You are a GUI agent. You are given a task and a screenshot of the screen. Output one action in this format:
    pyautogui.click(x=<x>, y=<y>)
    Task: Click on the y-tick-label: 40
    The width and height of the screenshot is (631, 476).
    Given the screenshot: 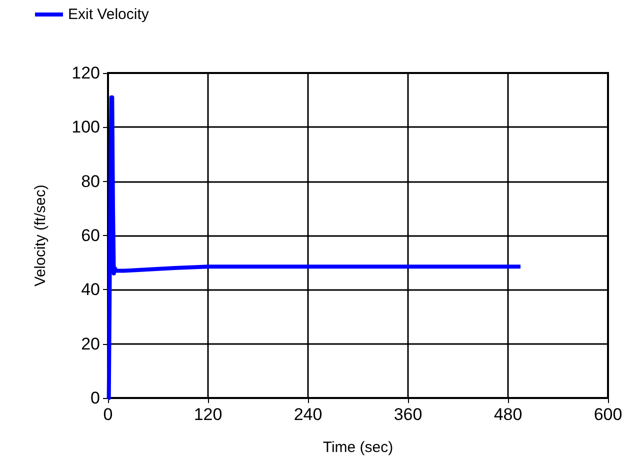 What is the action you would take?
    pyautogui.click(x=90, y=290)
    